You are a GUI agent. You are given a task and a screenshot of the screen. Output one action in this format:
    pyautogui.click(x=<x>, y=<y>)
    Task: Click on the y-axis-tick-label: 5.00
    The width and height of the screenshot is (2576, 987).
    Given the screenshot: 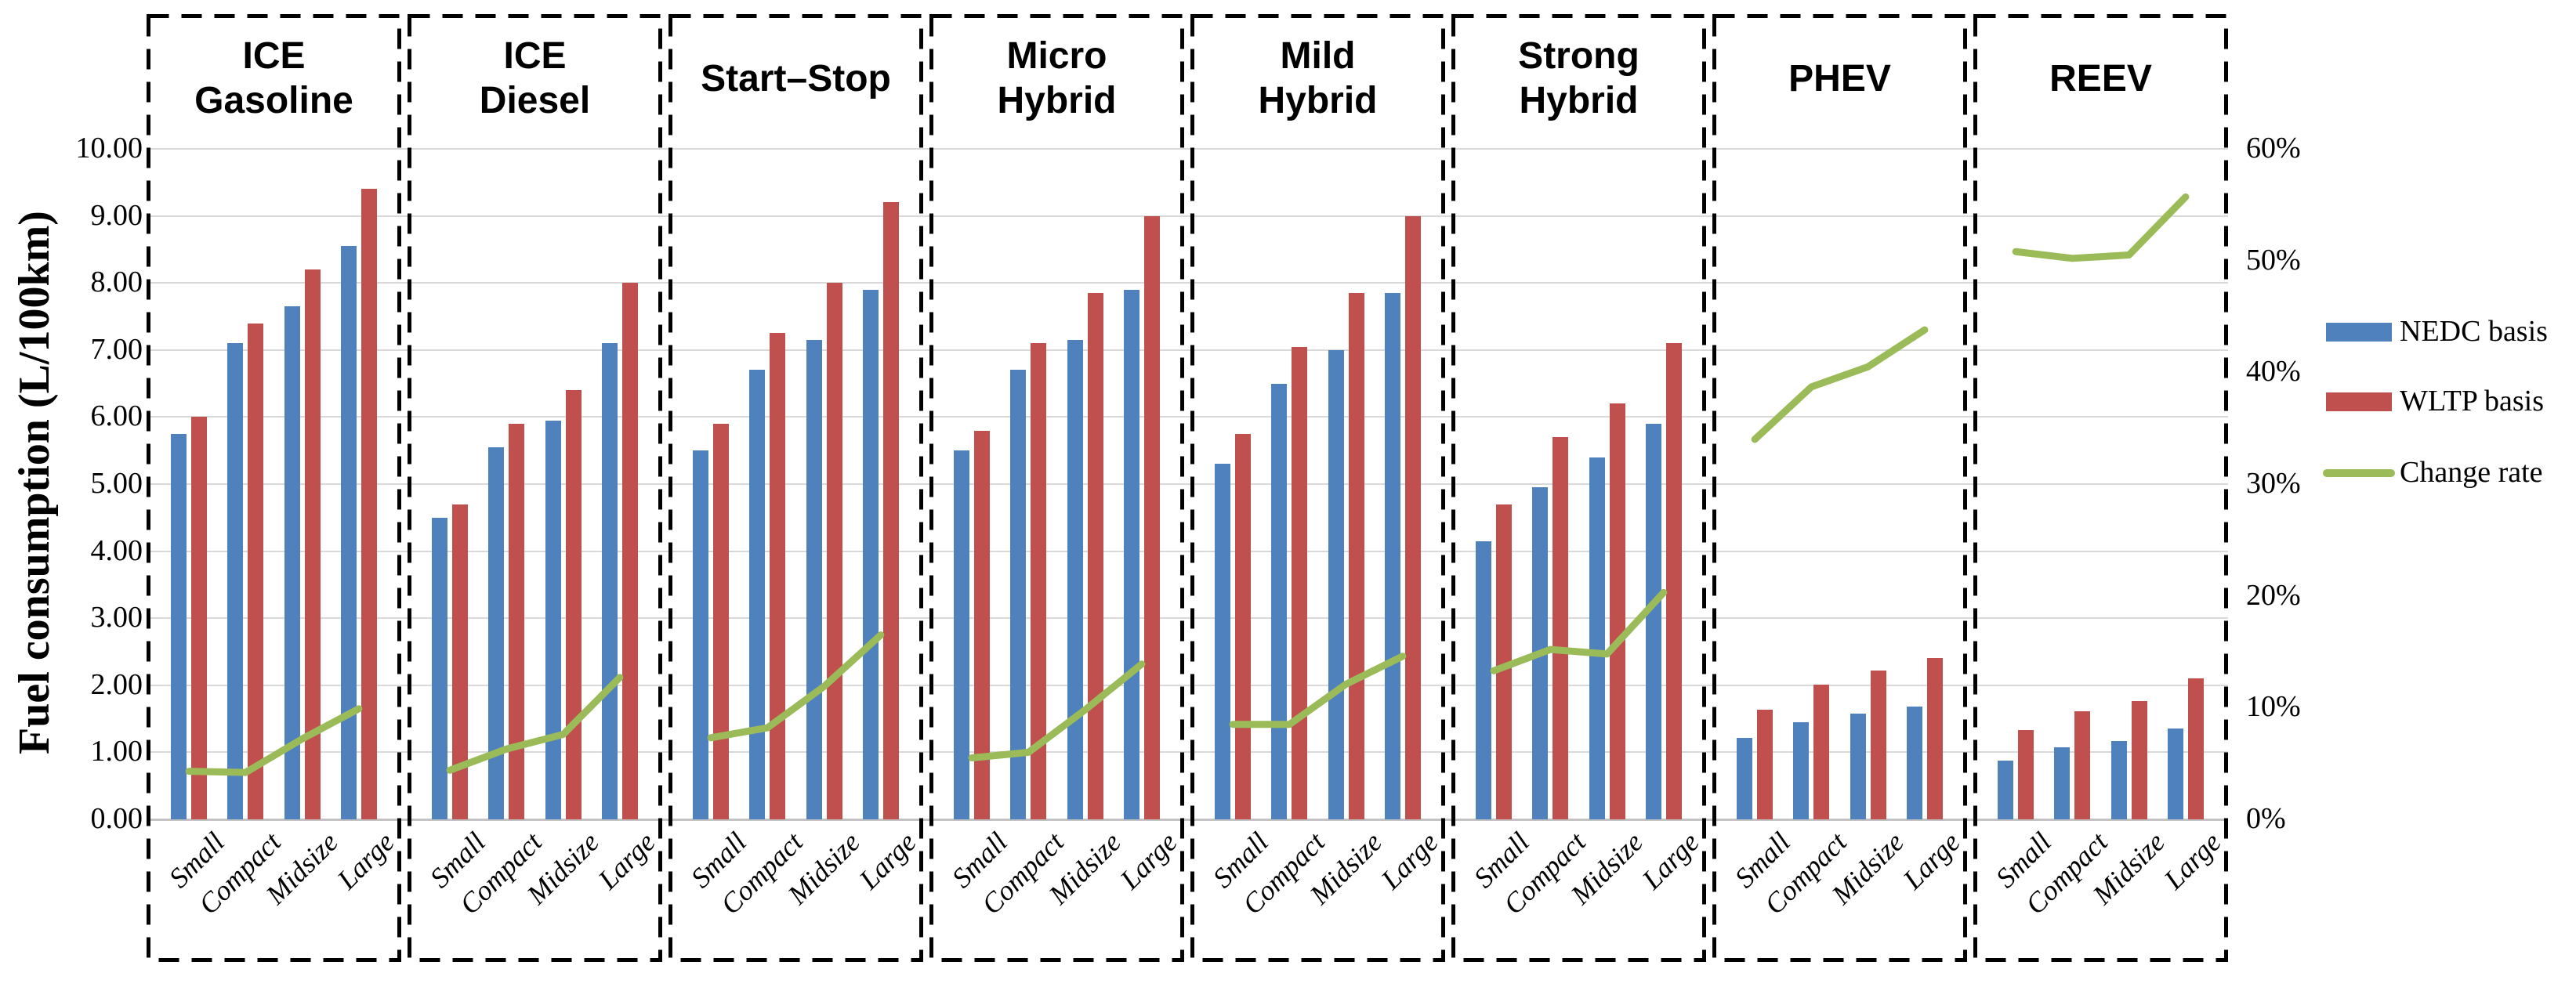 What is the action you would take?
    pyautogui.click(x=116, y=484)
    